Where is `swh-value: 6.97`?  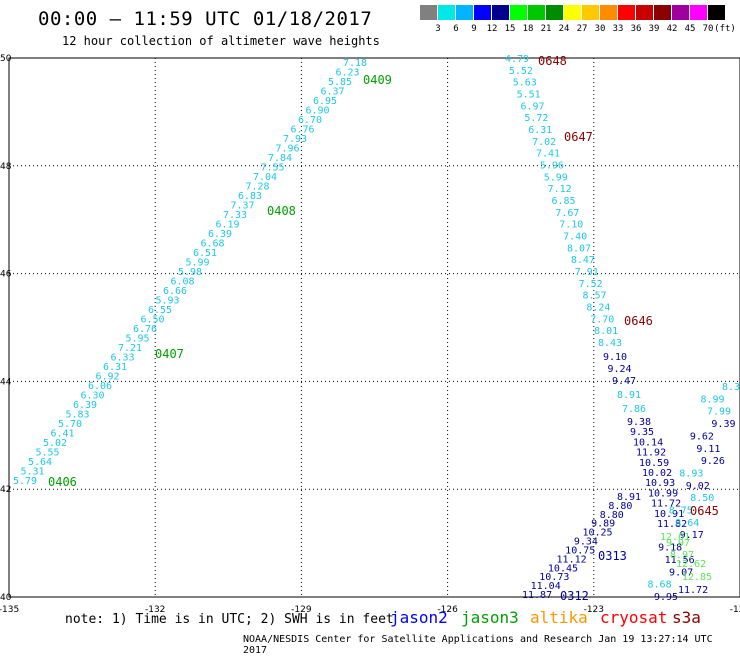 swh-value: 6.97 is located at coordinates (533, 106).